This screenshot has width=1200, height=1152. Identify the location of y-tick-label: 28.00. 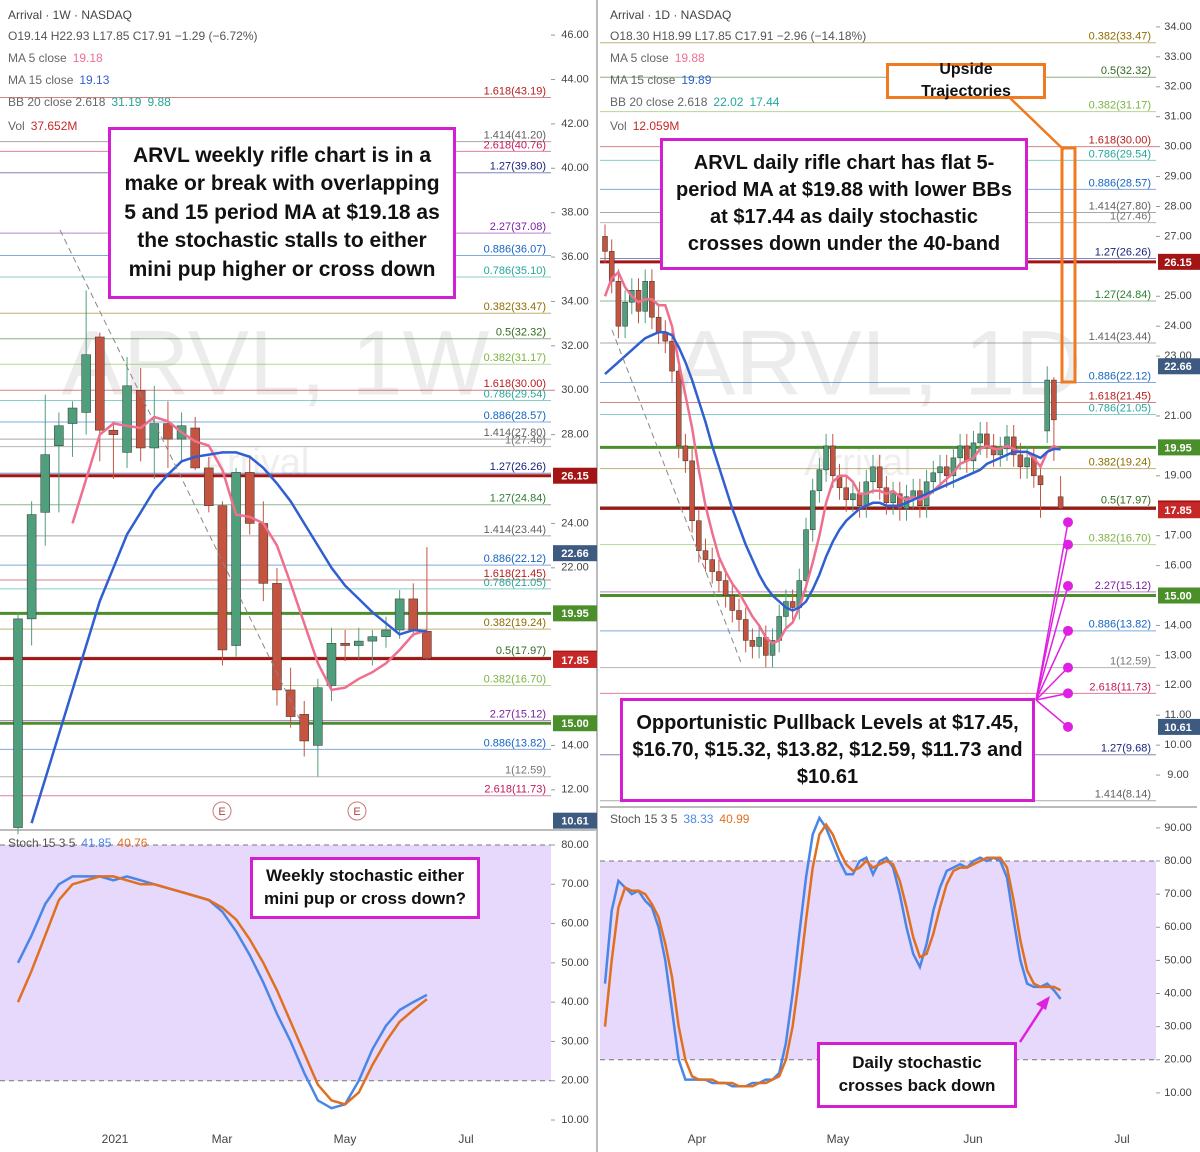
(575, 435).